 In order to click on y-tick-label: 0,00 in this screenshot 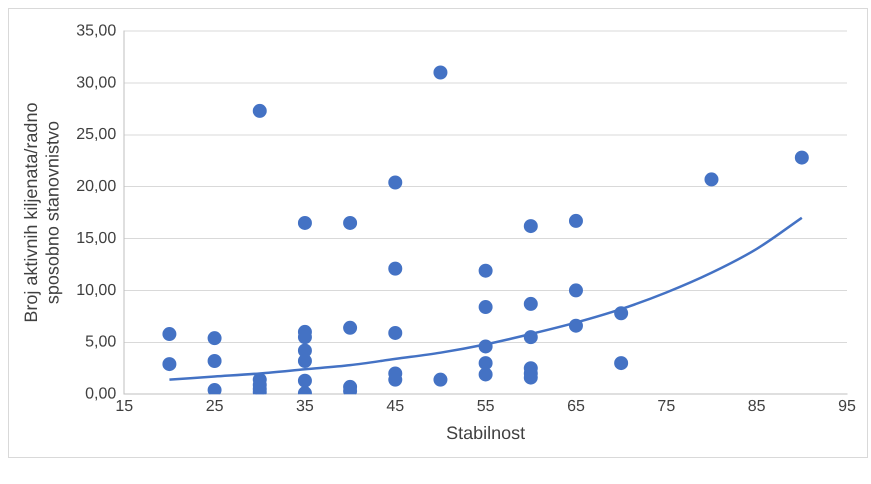, I will do `click(100, 394)`.